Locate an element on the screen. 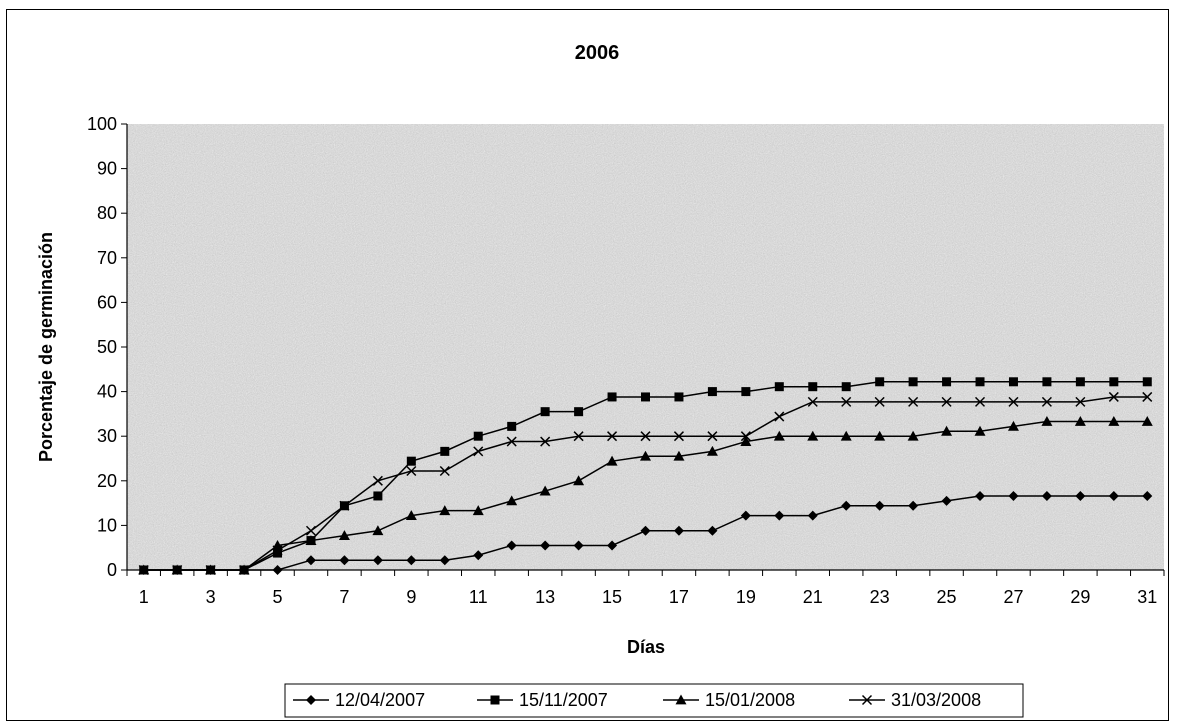 The image size is (1178, 727). chart-title: 2006 is located at coordinates (597, 53).